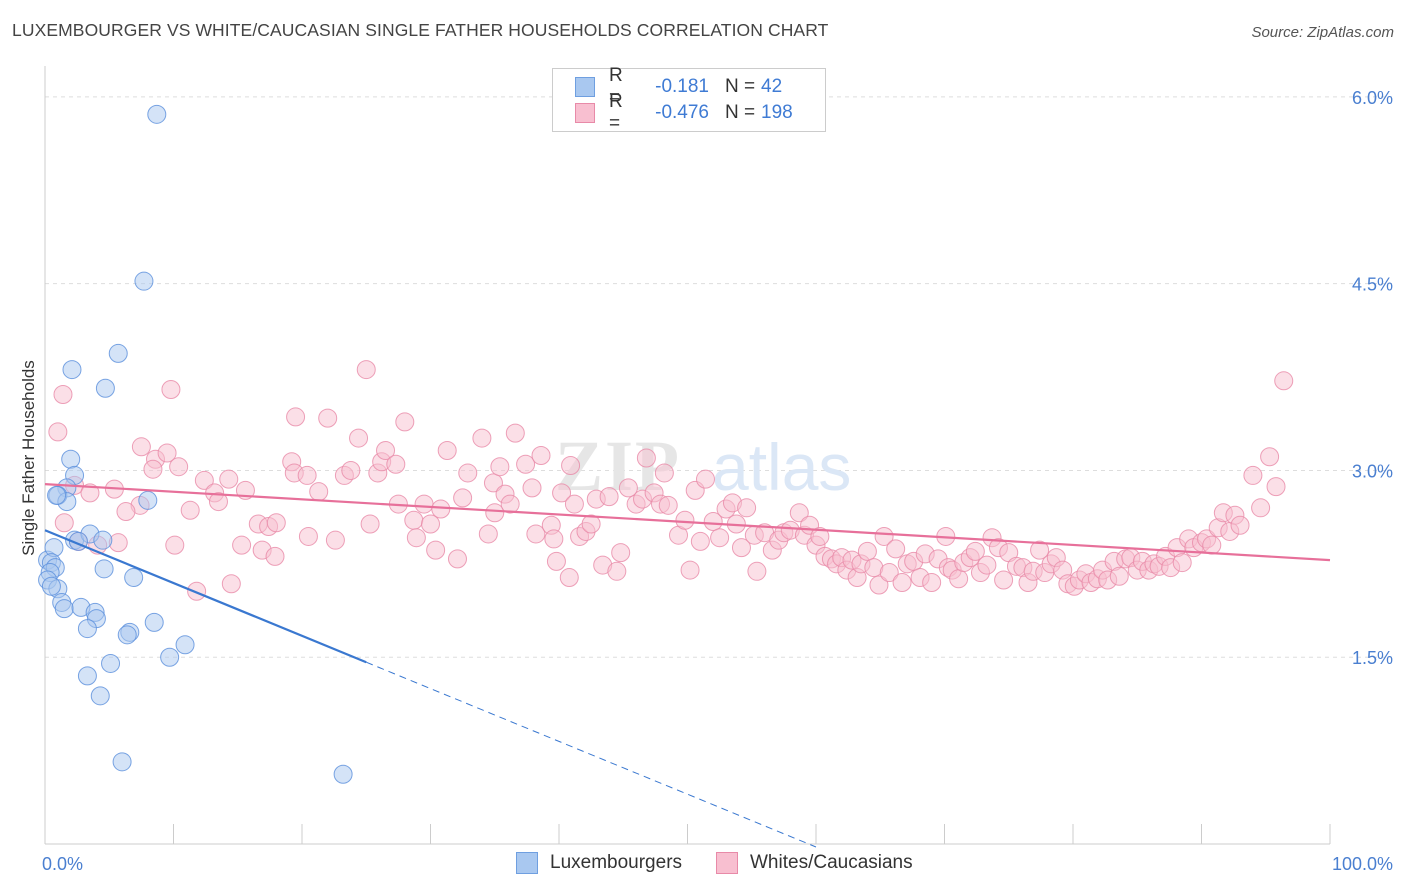 The image size is (1406, 892). I want to click on legend-r-value: -0.476, so click(682, 112).